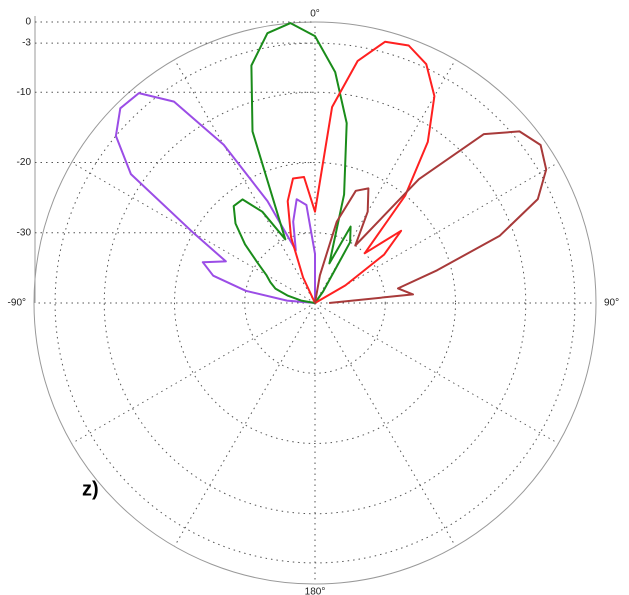 This screenshot has width=629, height=595. Describe the element at coordinates (26, 43) in the screenshot. I see `r-tick-label: -3` at that location.